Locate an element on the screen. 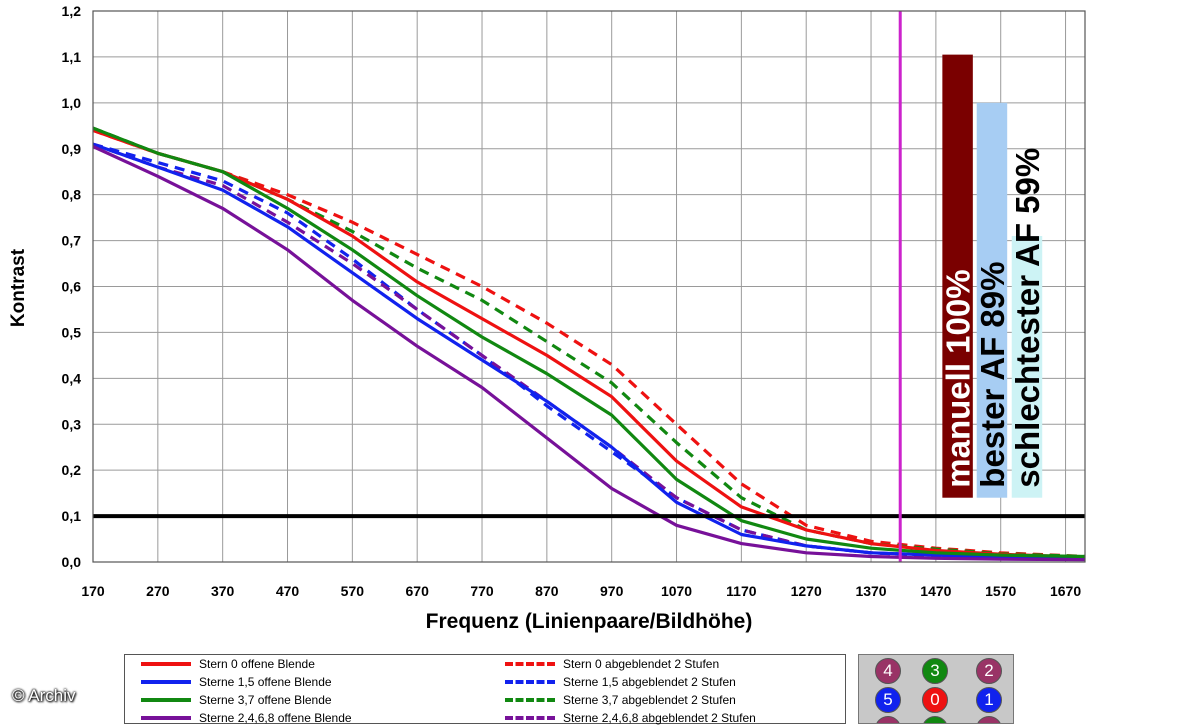 This screenshot has height=727, width=1200. y-tick-label: 0,2 is located at coordinates (72, 470).